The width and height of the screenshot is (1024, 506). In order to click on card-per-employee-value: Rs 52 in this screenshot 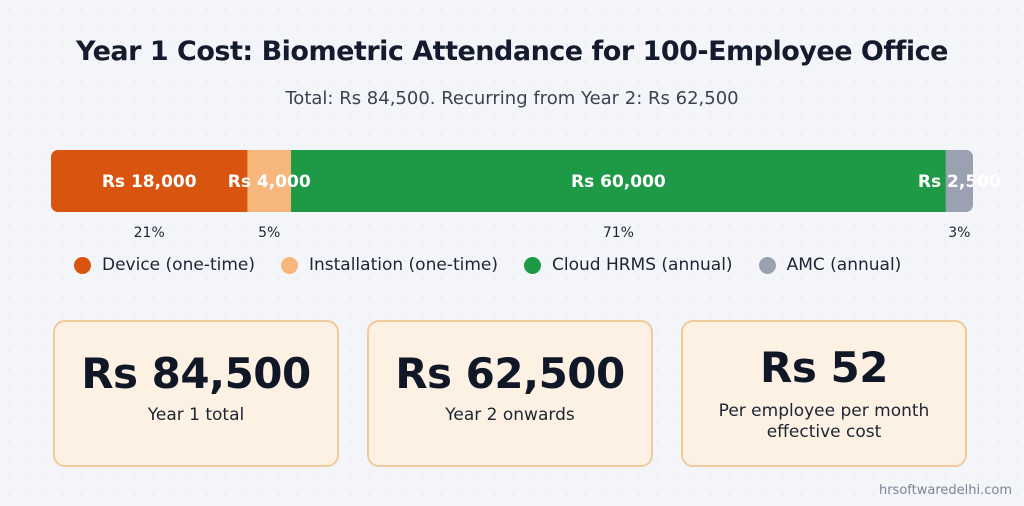, I will do `click(824, 367)`.